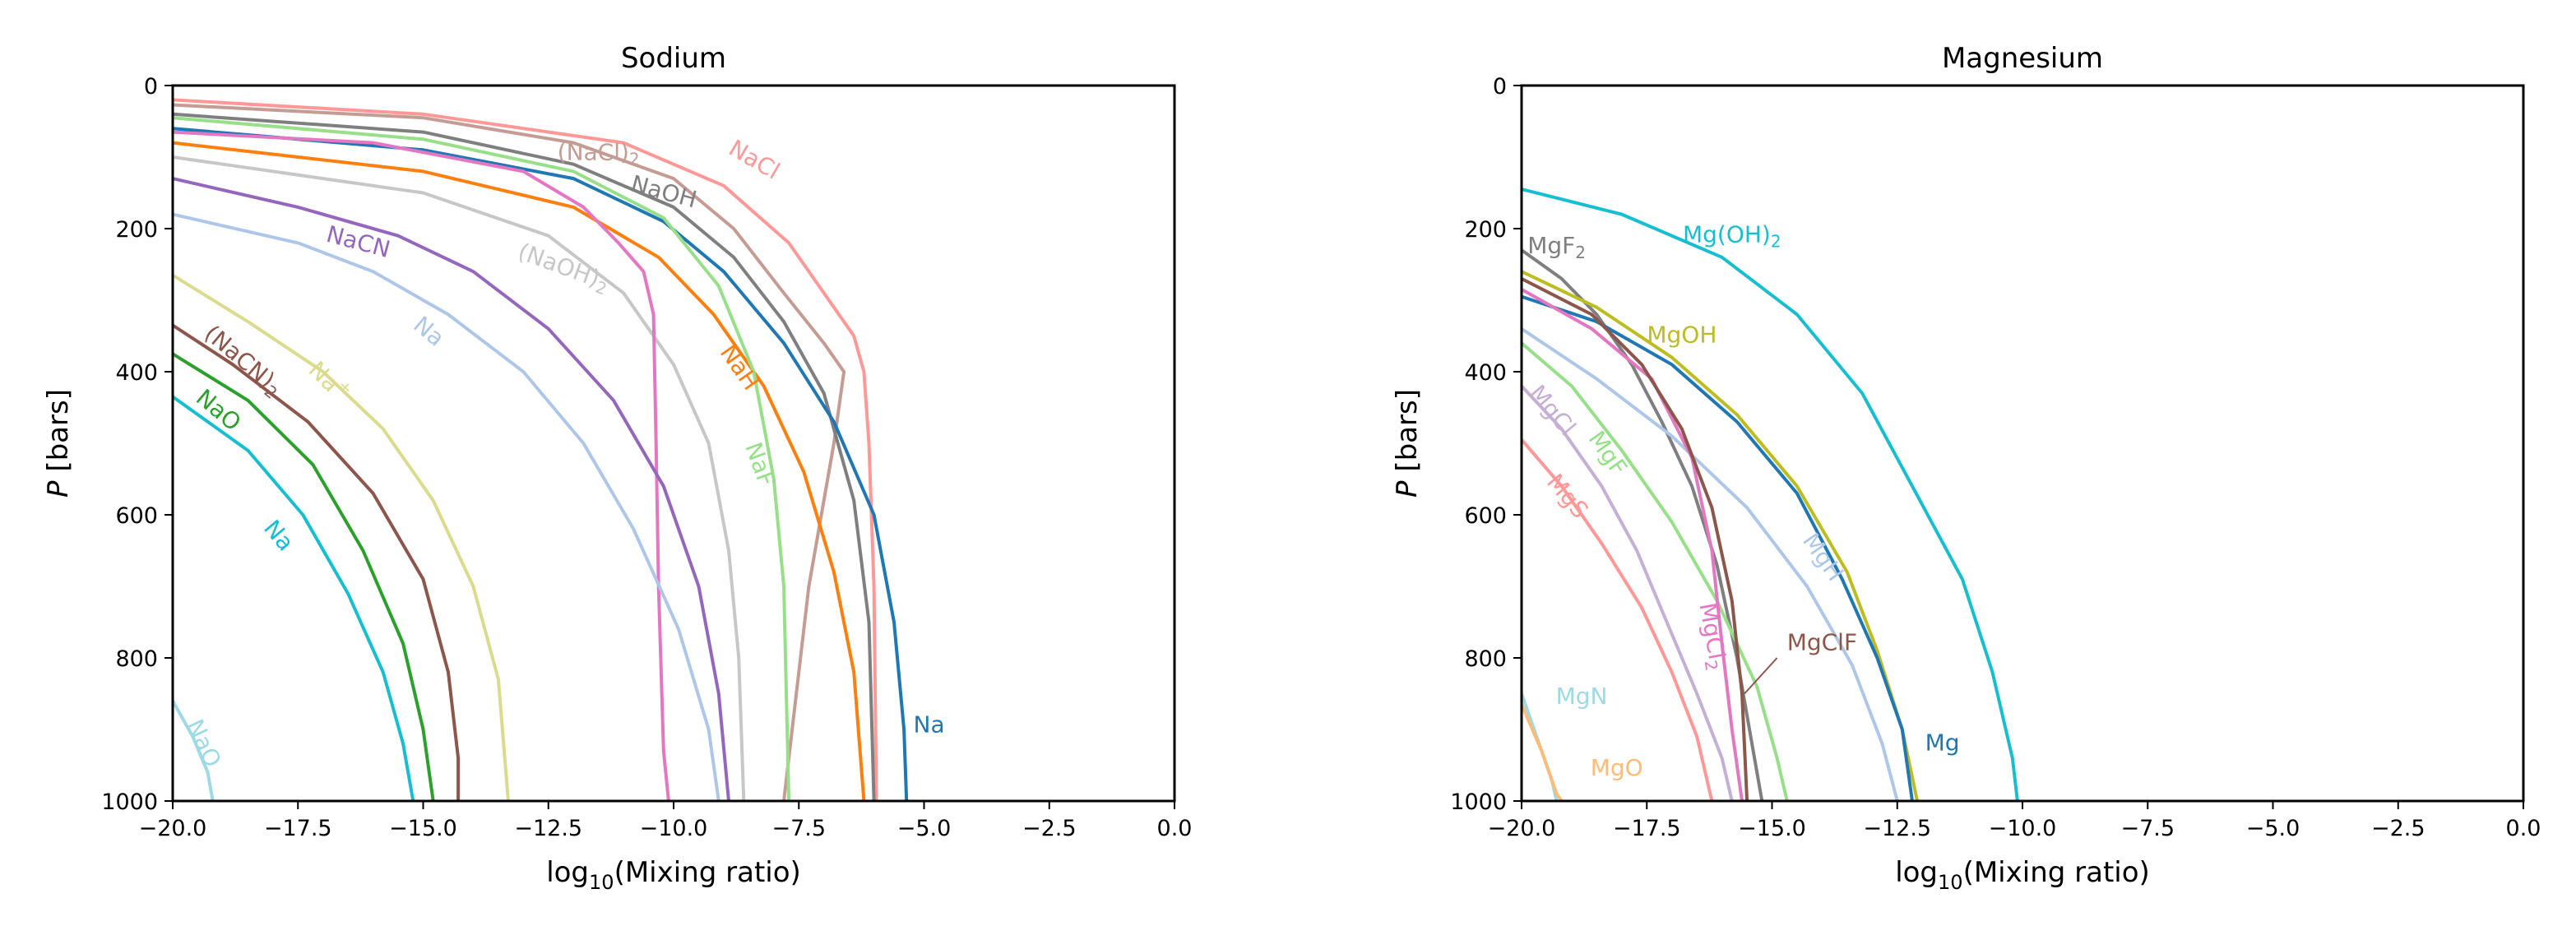 The image size is (2576, 926). Describe the element at coordinates (1568, 496) in the screenshot. I see `series-label-mgs: MgS` at that location.